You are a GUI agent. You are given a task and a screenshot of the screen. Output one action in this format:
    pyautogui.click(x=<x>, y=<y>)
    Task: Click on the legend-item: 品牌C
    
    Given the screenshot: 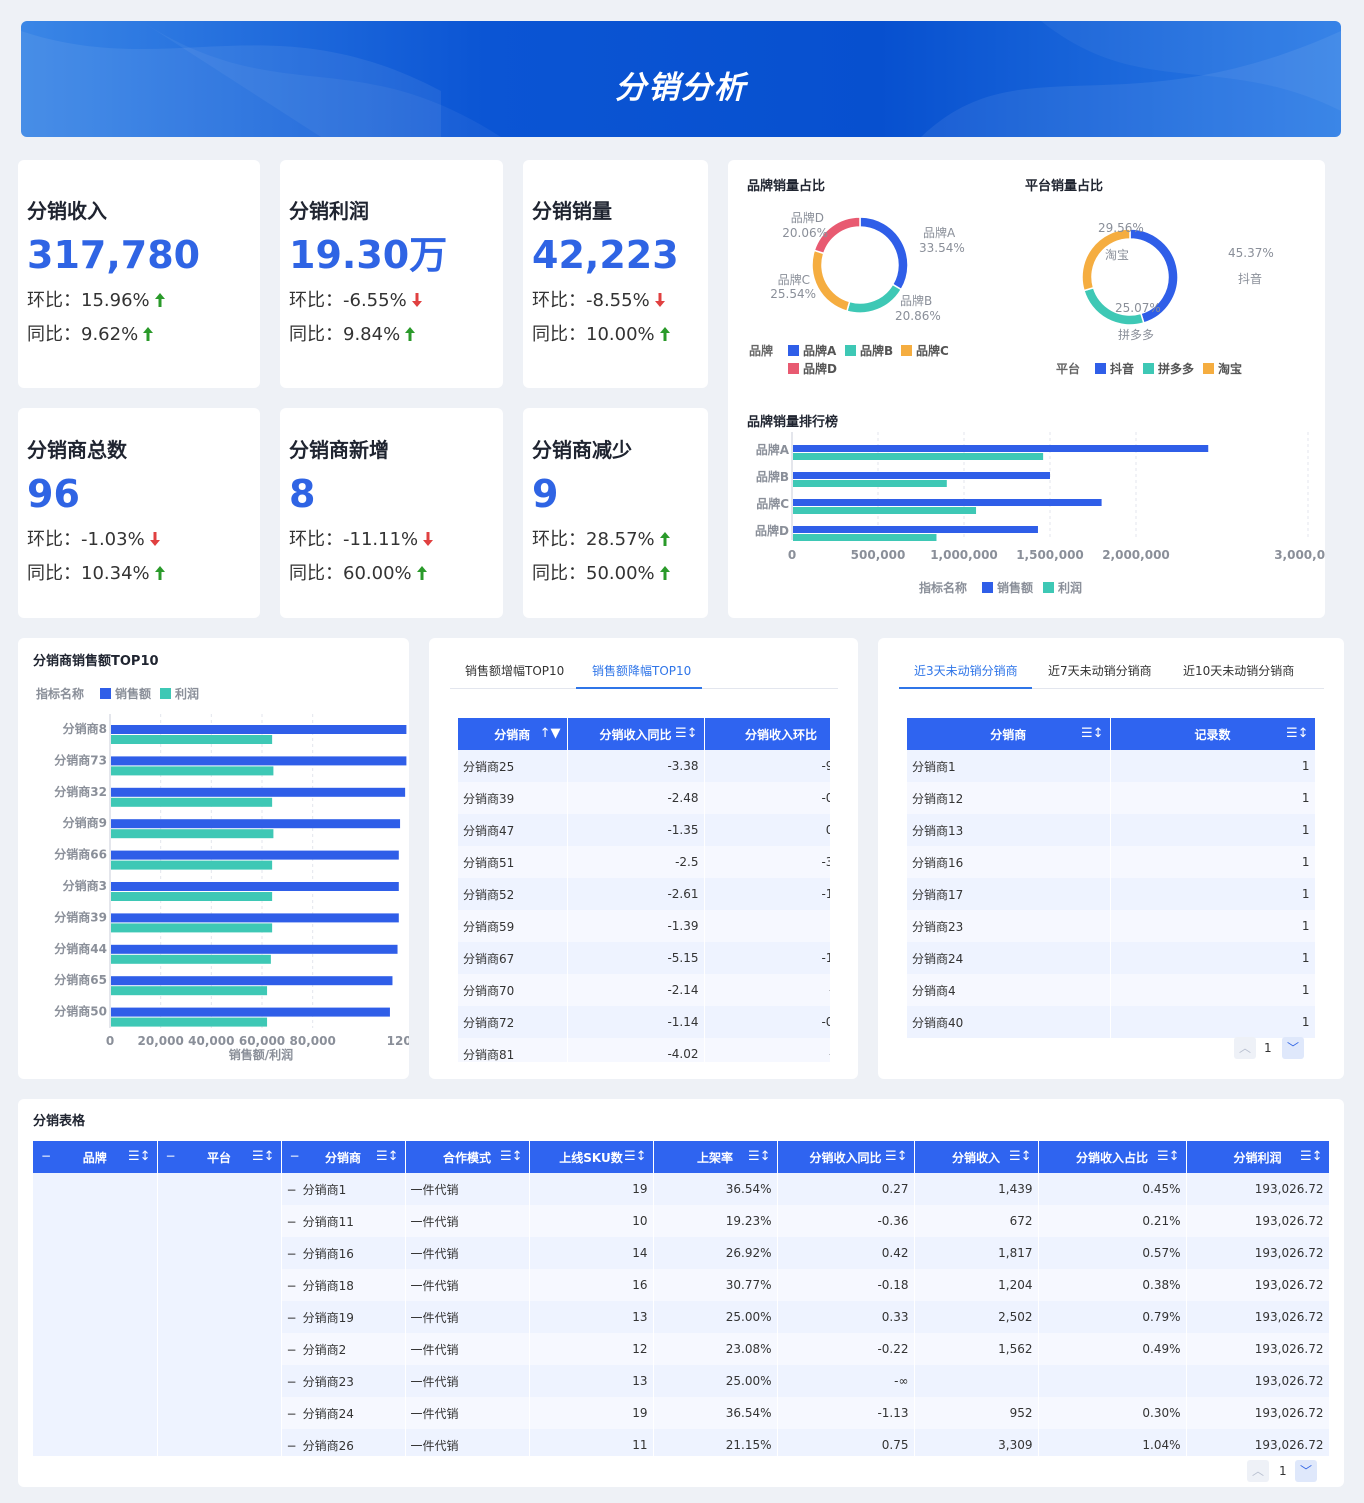 What is the action you would take?
    pyautogui.click(x=925, y=350)
    